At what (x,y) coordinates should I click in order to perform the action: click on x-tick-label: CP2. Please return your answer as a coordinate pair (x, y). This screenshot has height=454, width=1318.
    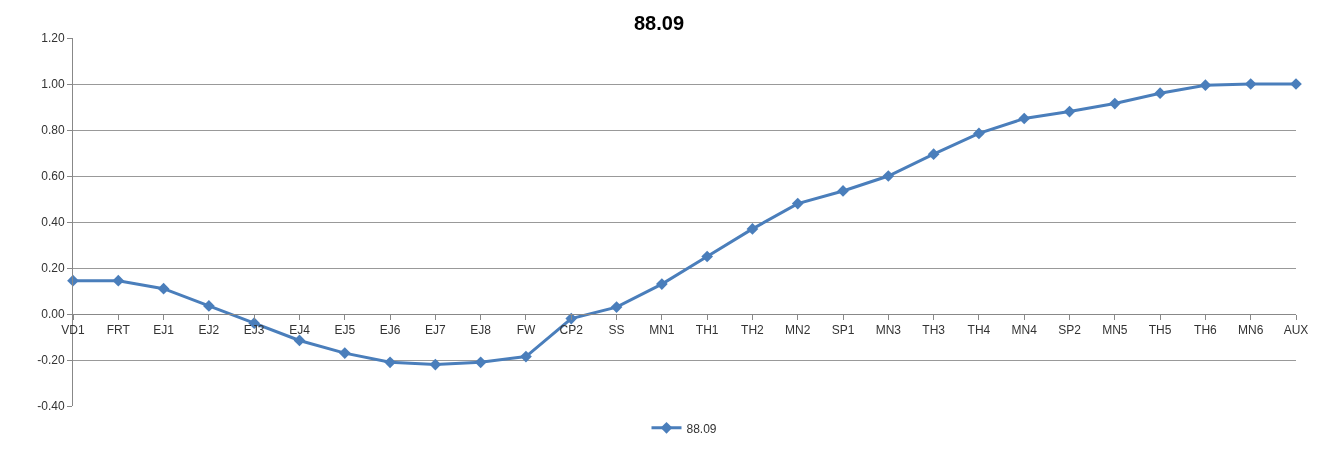
    Looking at the image, I should click on (571, 330).